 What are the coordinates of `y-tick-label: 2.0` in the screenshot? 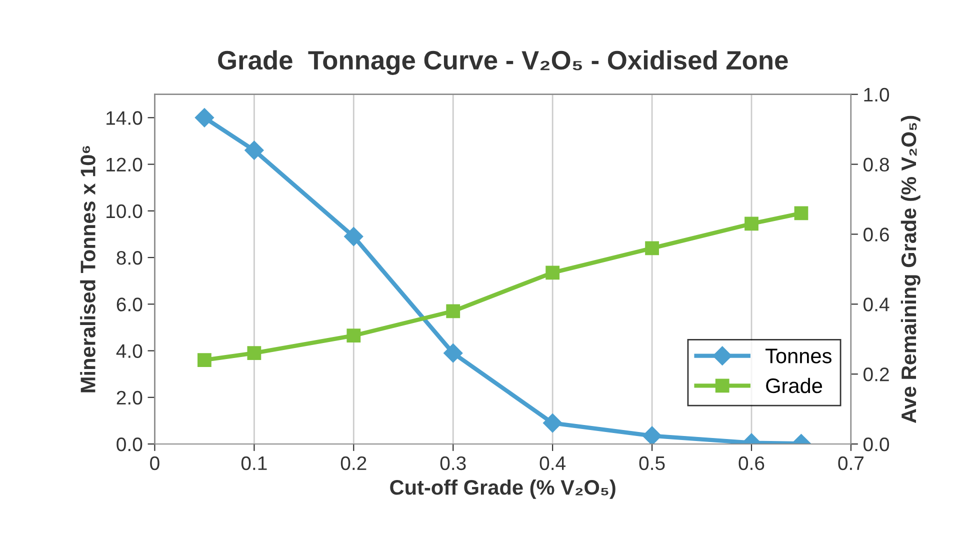 It's located at (129, 397).